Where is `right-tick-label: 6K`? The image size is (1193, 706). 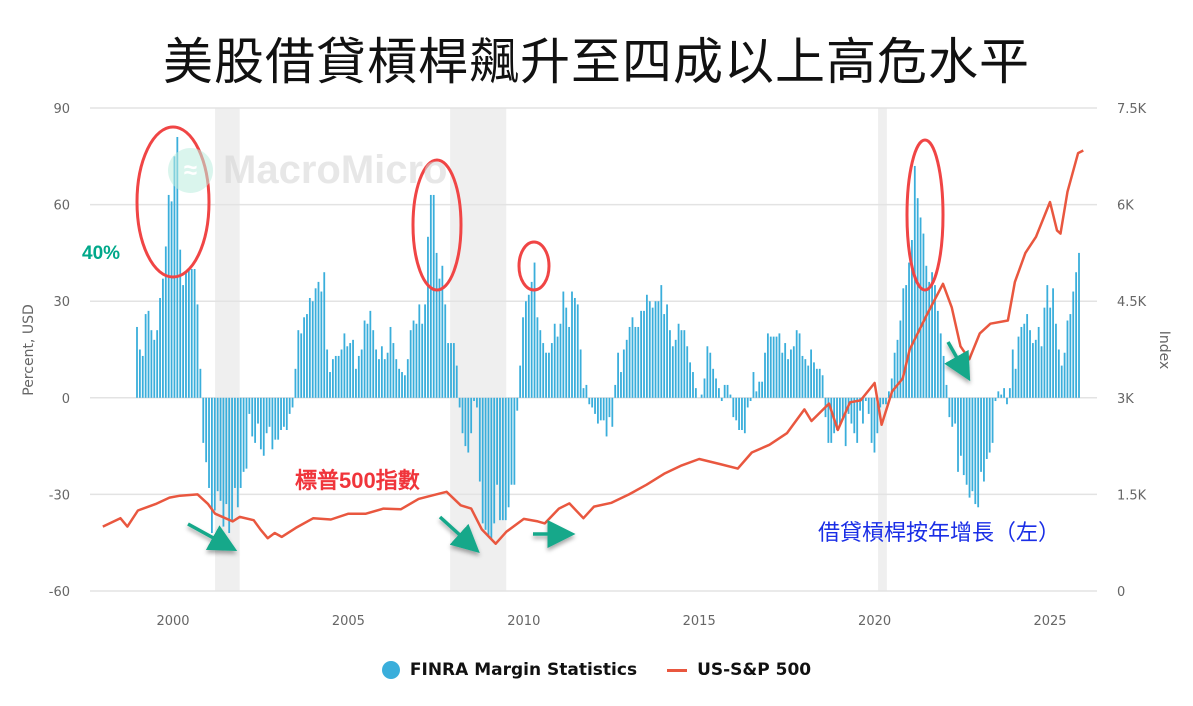 right-tick-label: 6K is located at coordinates (1125, 206).